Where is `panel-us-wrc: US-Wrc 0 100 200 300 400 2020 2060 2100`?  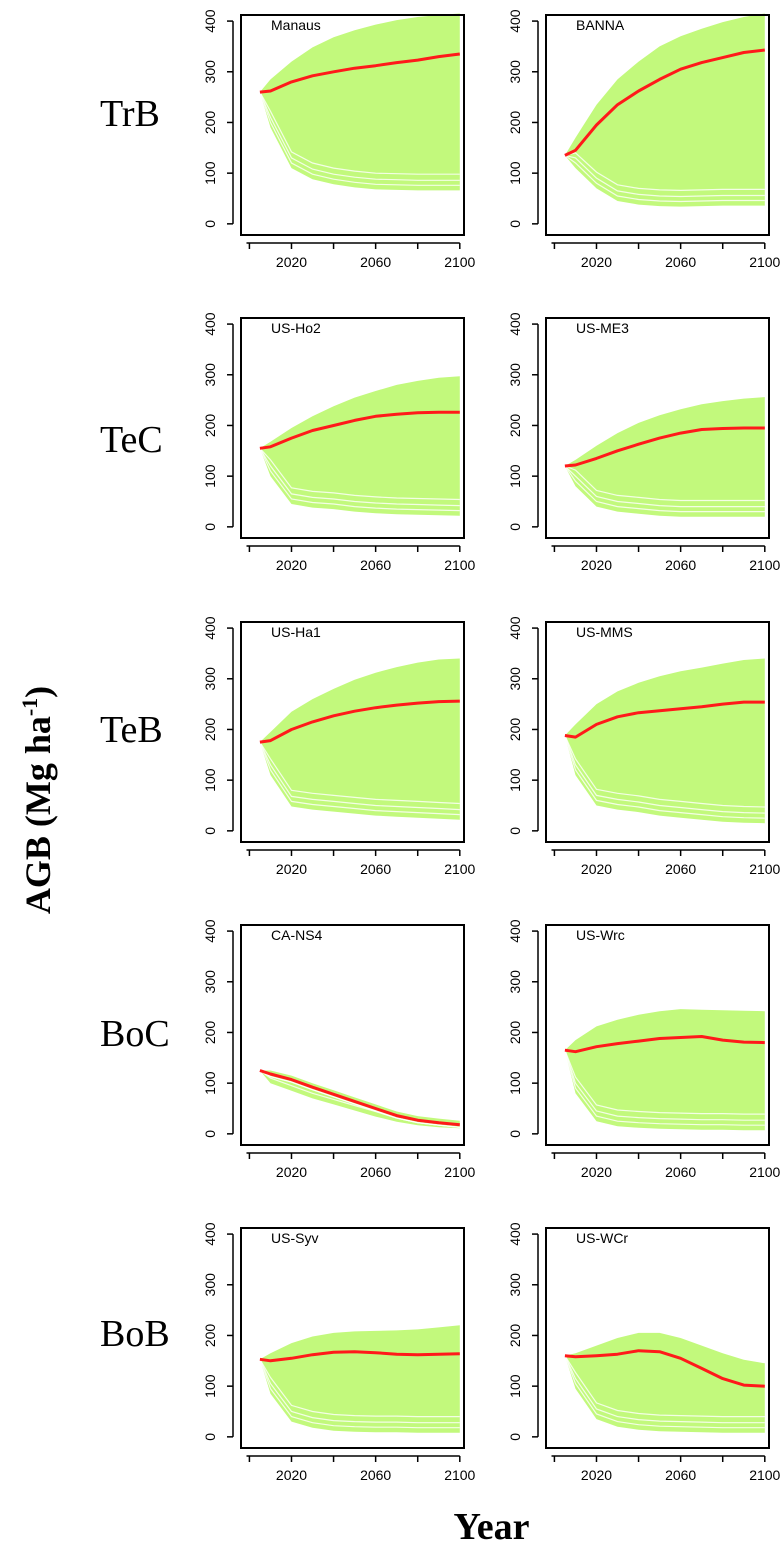 panel-us-wrc: US-Wrc 0 100 200 300 400 2020 2060 2100 is located at coordinates (644, 1049).